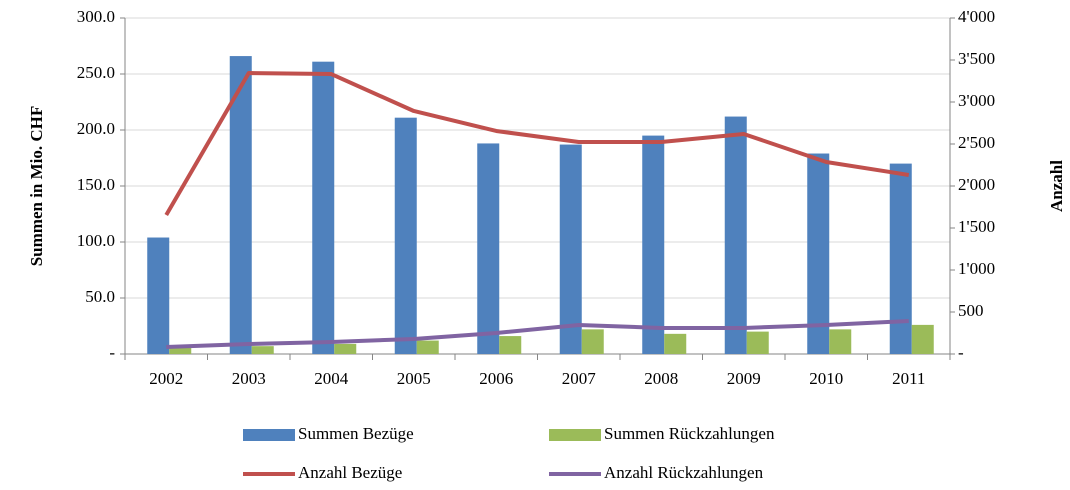 This screenshot has height=490, width=1070. I want to click on y2-tick-label: 3'500, so click(976, 58).